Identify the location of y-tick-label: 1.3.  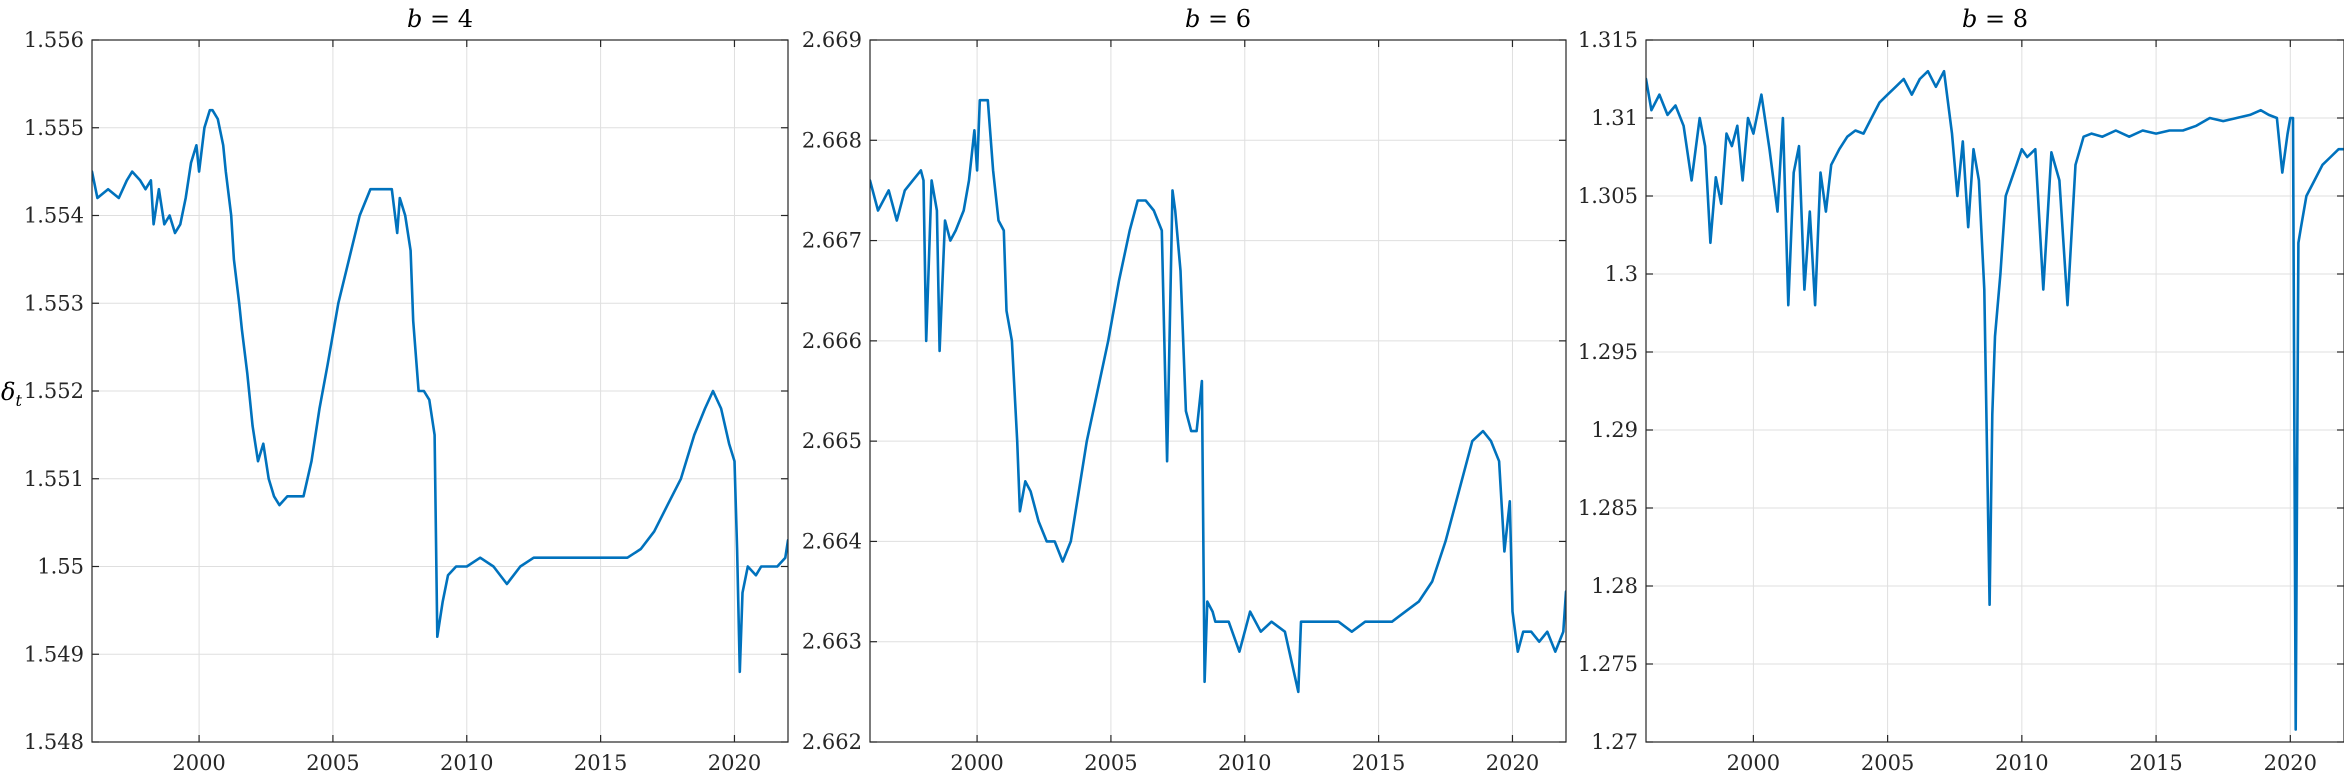
(1621, 274).